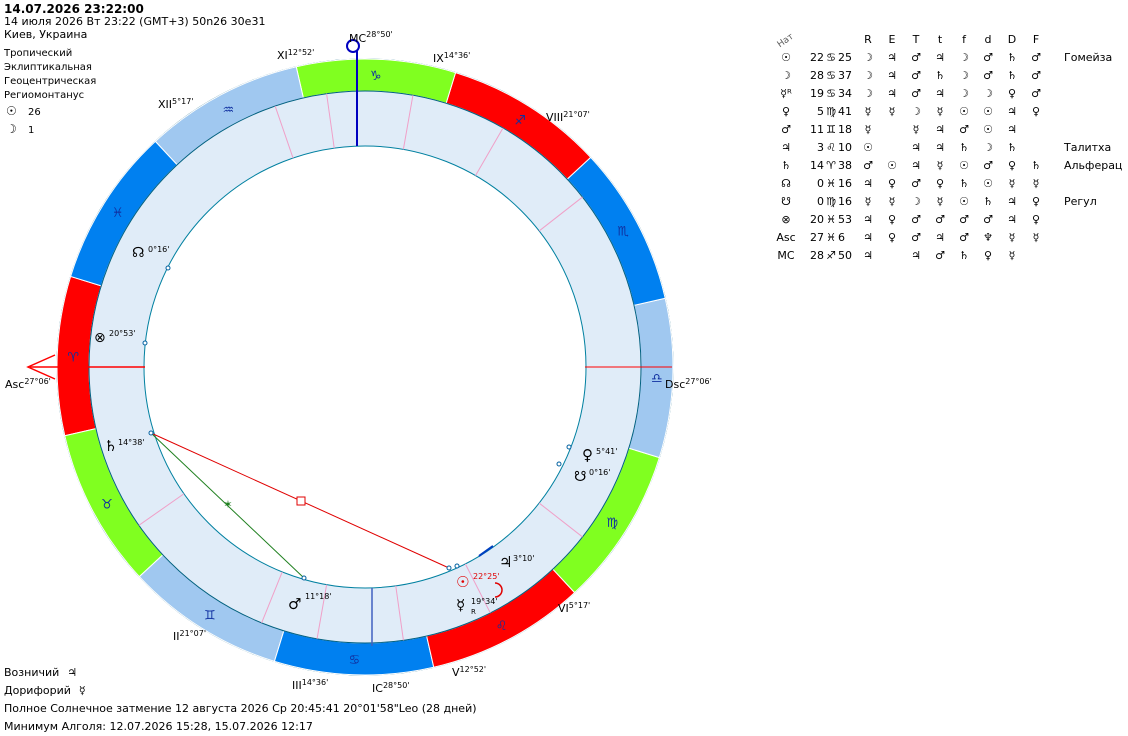 Image resolution: width=1128 pixels, height=736 pixels. Describe the element at coordinates (845, 165) in the screenshot. I see `row-minutes: 38` at that location.